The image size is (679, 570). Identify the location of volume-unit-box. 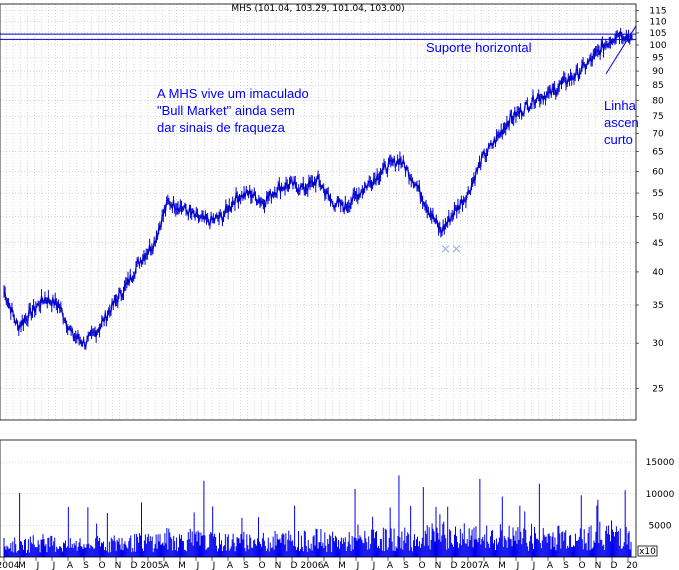
(647, 551).